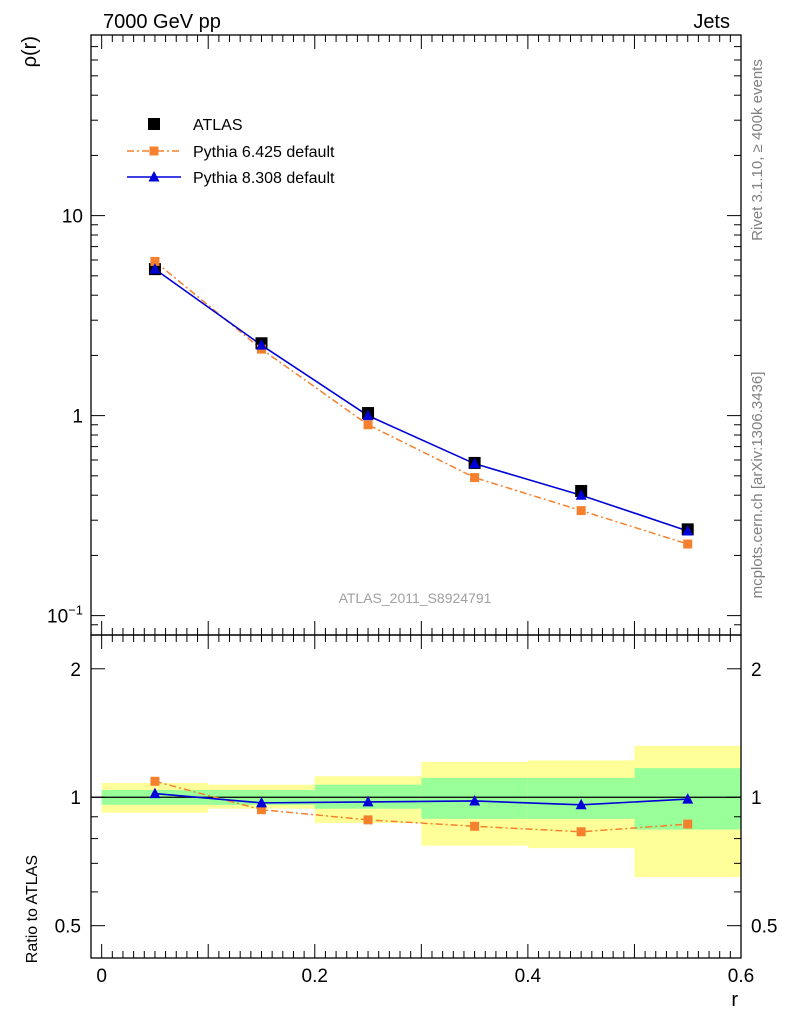  What do you see at coordinates (741, 976) in the screenshot?
I see `x-tick-label: 0.6` at bounding box center [741, 976].